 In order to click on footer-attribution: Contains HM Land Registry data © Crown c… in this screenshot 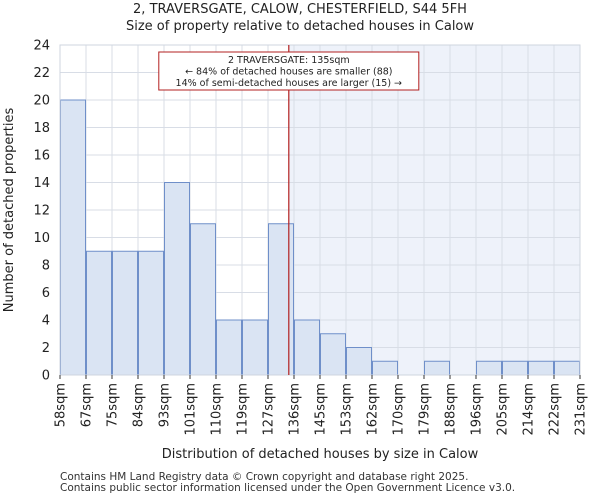, I will do `click(287, 483)`.